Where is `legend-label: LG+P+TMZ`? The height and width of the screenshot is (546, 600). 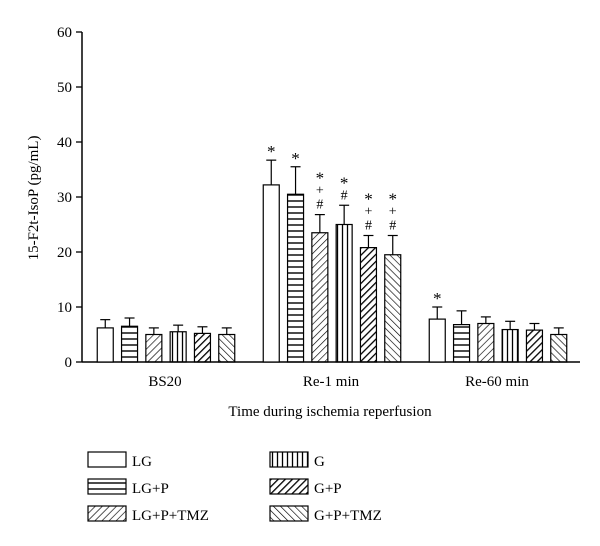
legend-label: LG+P+TMZ is located at coordinates (170, 516).